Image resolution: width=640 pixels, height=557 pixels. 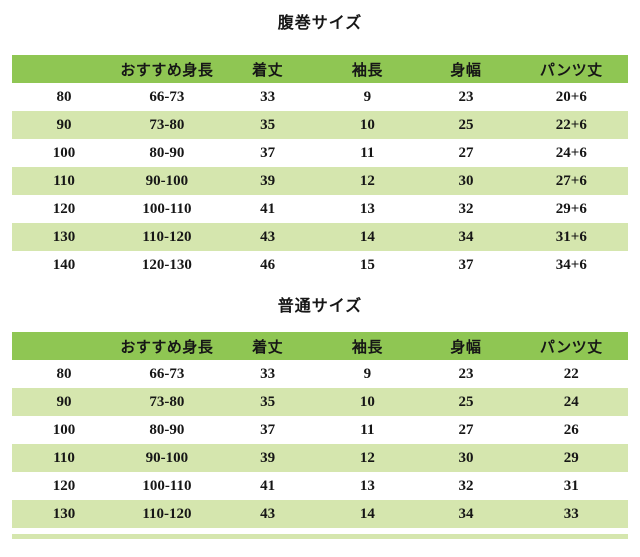 What do you see at coordinates (64, 153) in the screenshot?
I see `size-cell: 100` at bounding box center [64, 153].